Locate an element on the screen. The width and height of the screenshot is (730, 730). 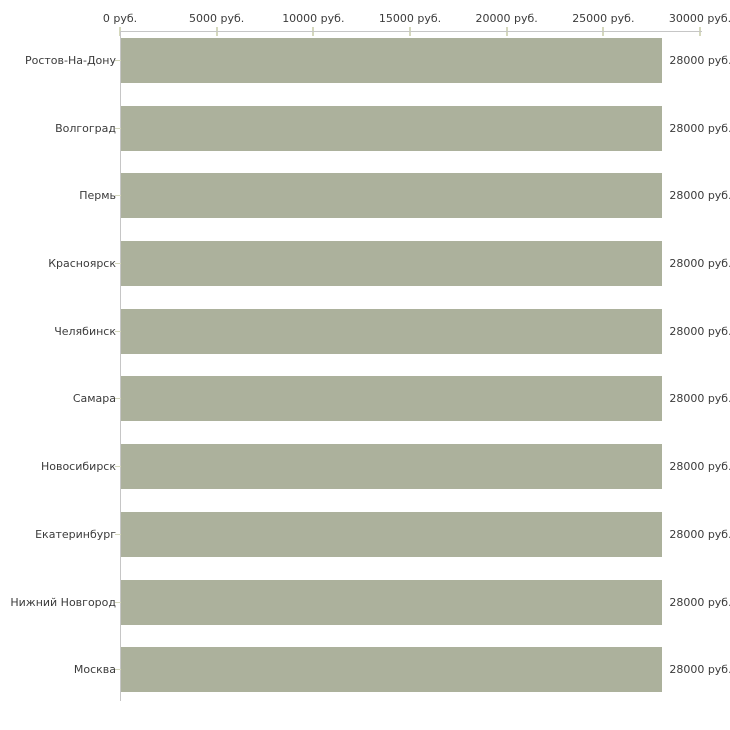
x-axis-tick-label: 15000 руб. is located at coordinates (410, 18).